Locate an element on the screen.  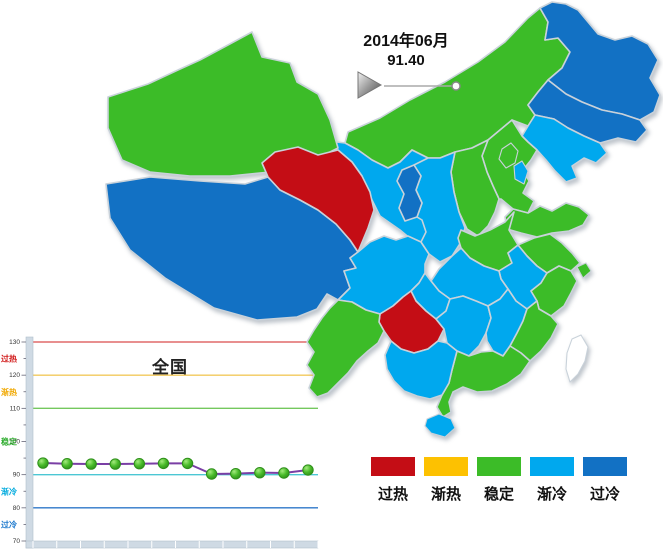
province-qinghai is located at coordinates (318, 199).